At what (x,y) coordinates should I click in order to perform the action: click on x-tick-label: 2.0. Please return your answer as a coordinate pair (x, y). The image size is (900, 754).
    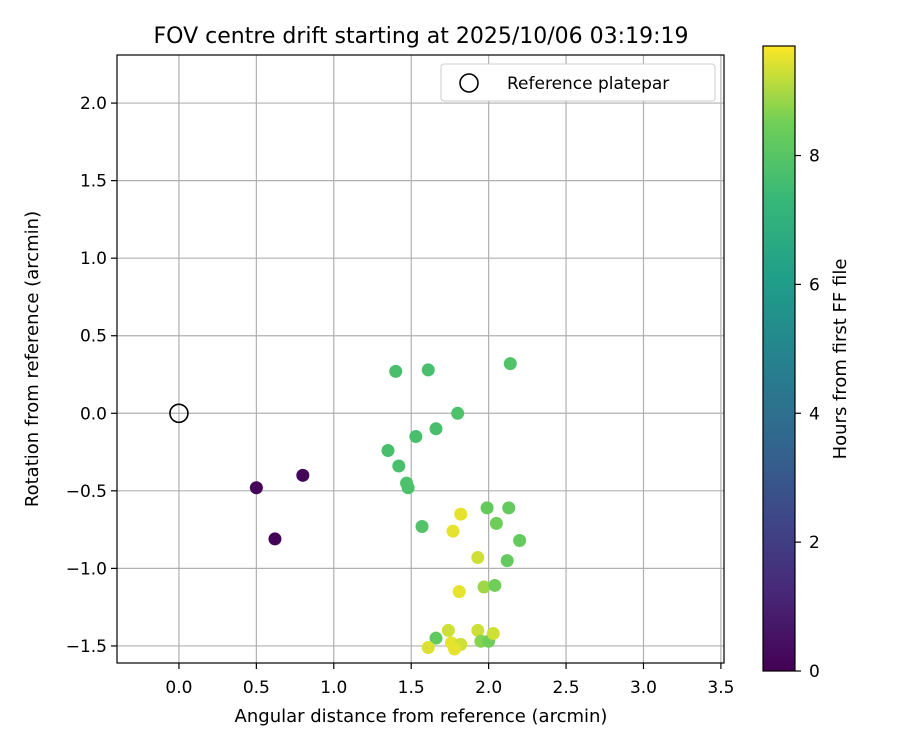
    Looking at the image, I should click on (488, 688).